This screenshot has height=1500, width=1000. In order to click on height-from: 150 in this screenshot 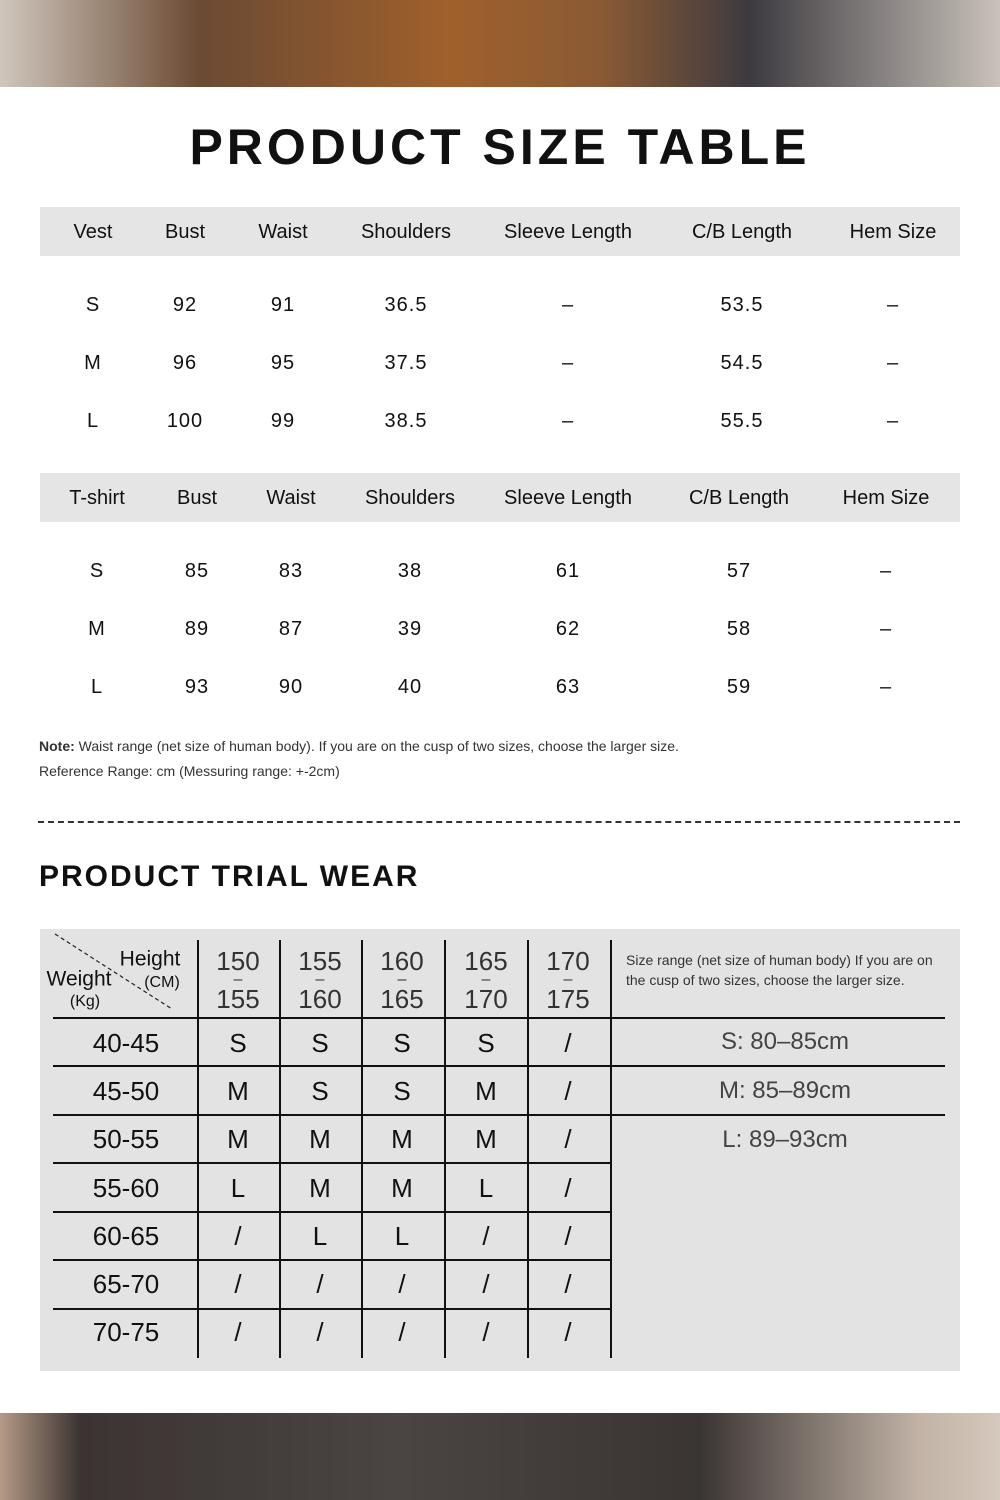, I will do `click(238, 961)`.